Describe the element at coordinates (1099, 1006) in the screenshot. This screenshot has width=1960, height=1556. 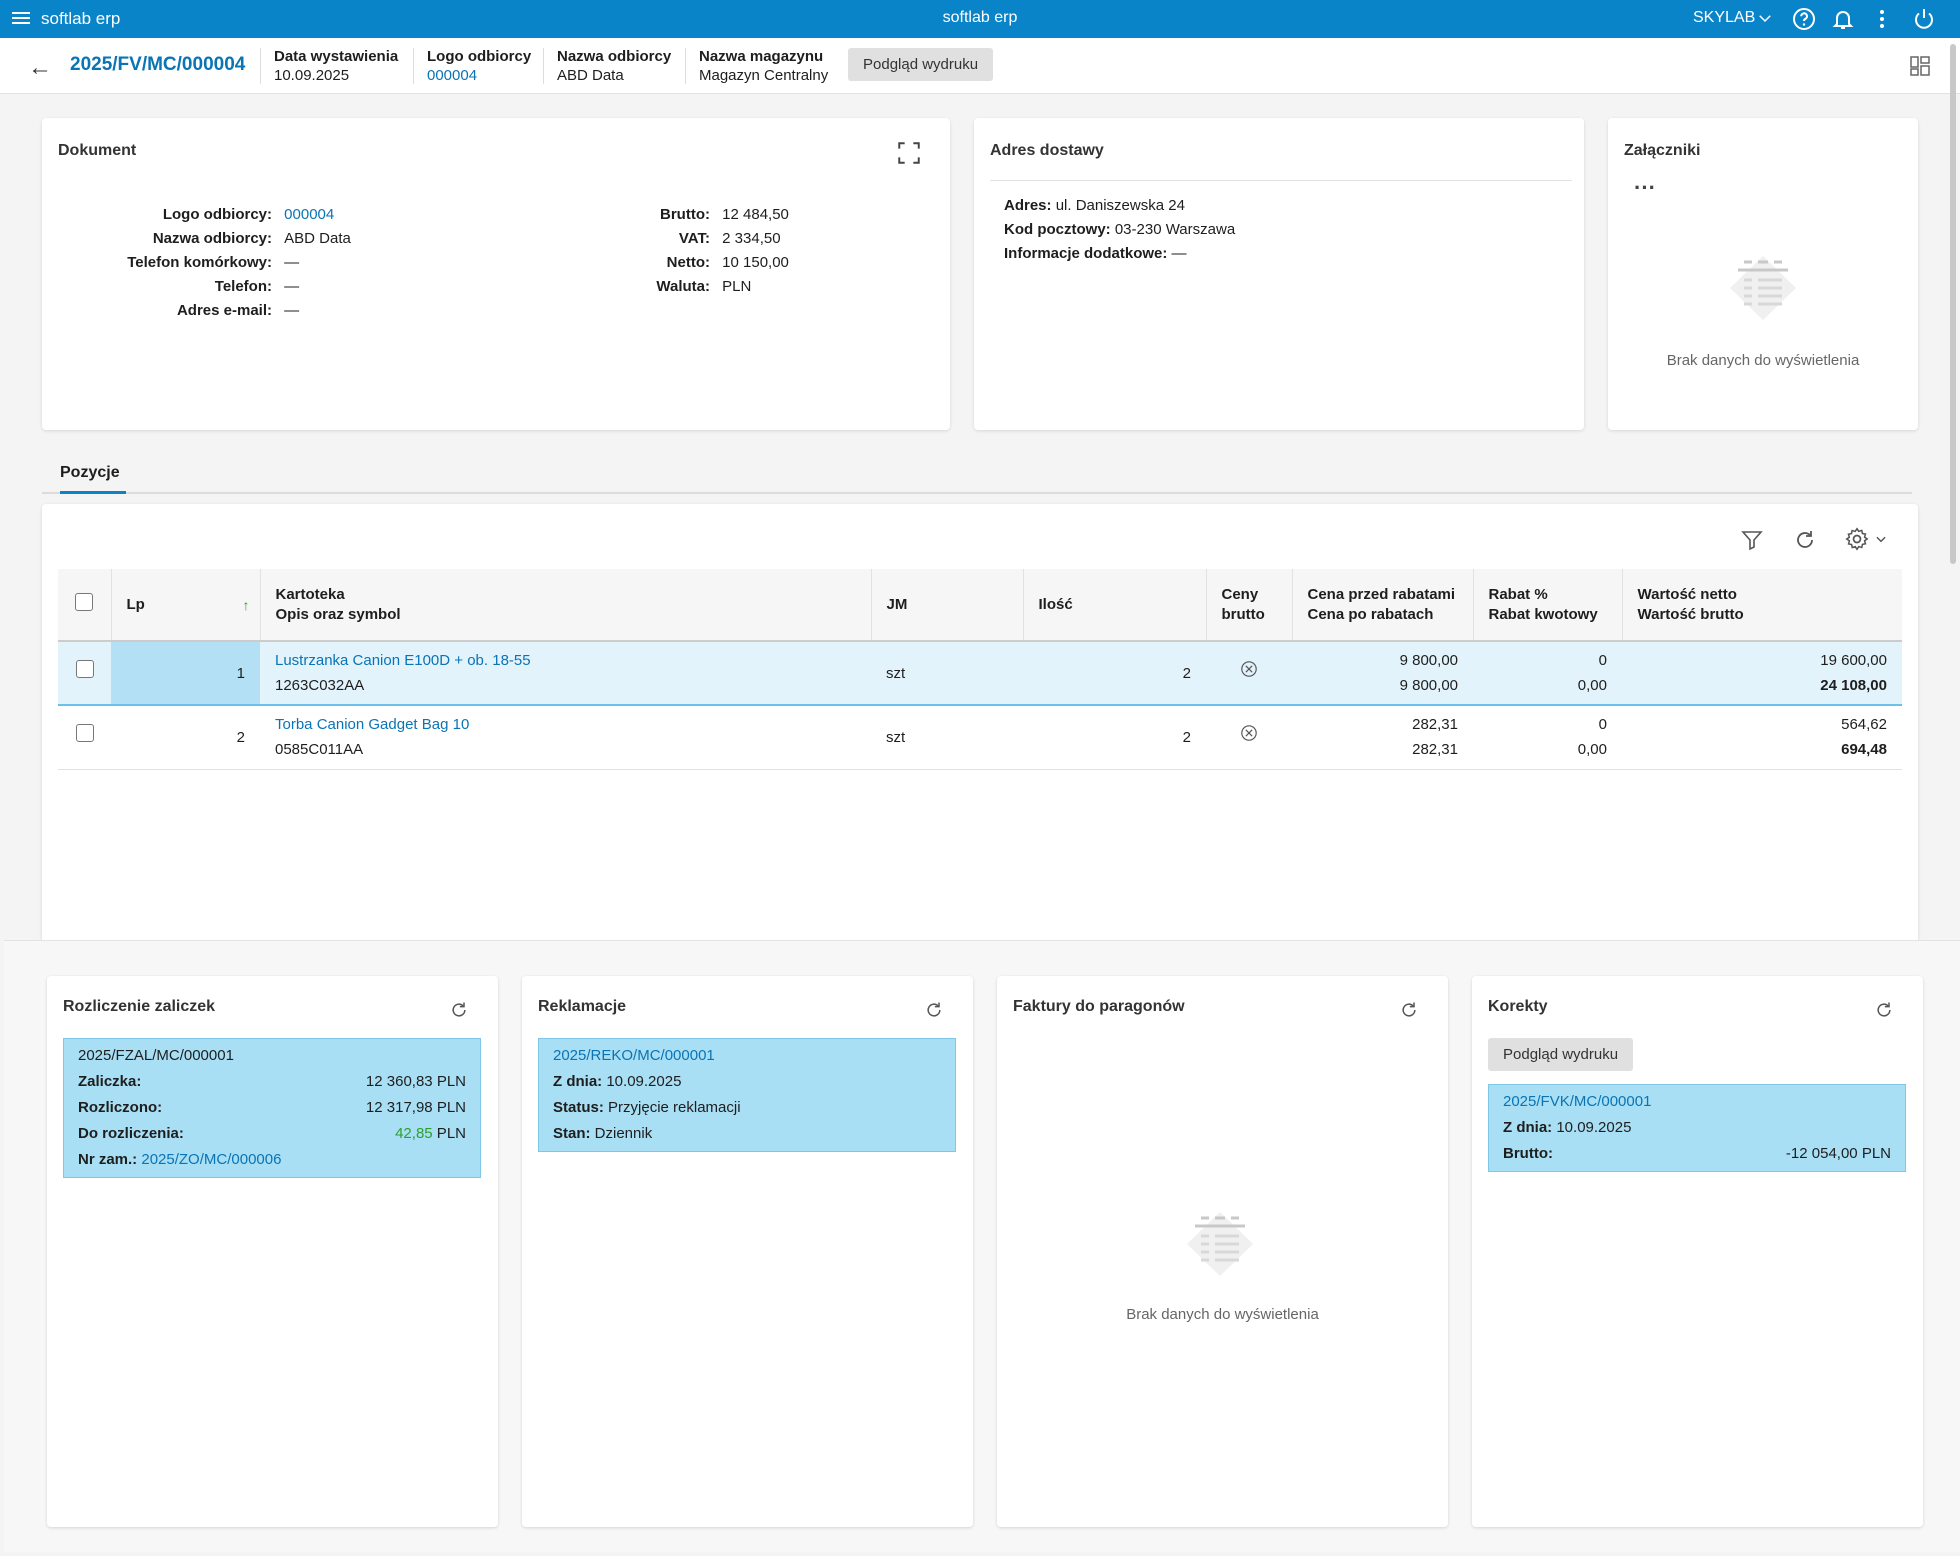
I see `card-title: Faktury do paragonów` at that location.